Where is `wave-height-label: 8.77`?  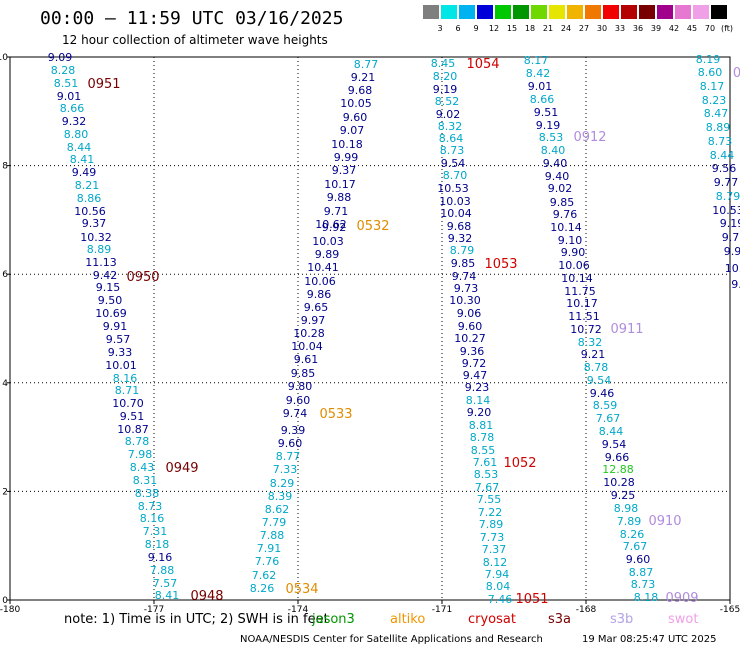
wave-height-label: 8.77 is located at coordinates (288, 456).